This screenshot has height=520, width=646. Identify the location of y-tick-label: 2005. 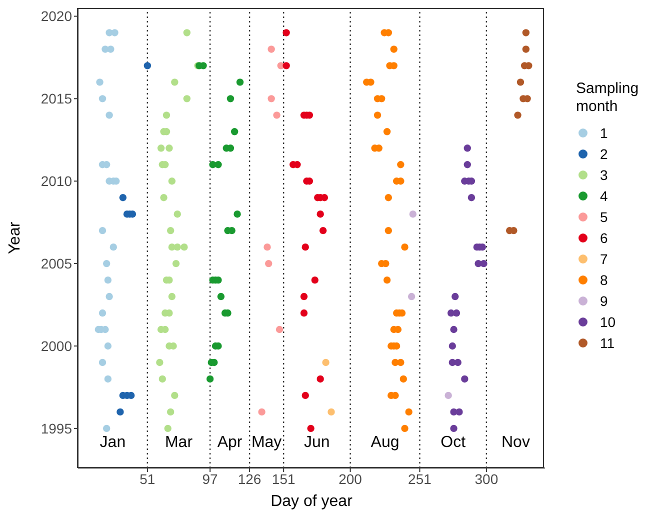
(56, 264).